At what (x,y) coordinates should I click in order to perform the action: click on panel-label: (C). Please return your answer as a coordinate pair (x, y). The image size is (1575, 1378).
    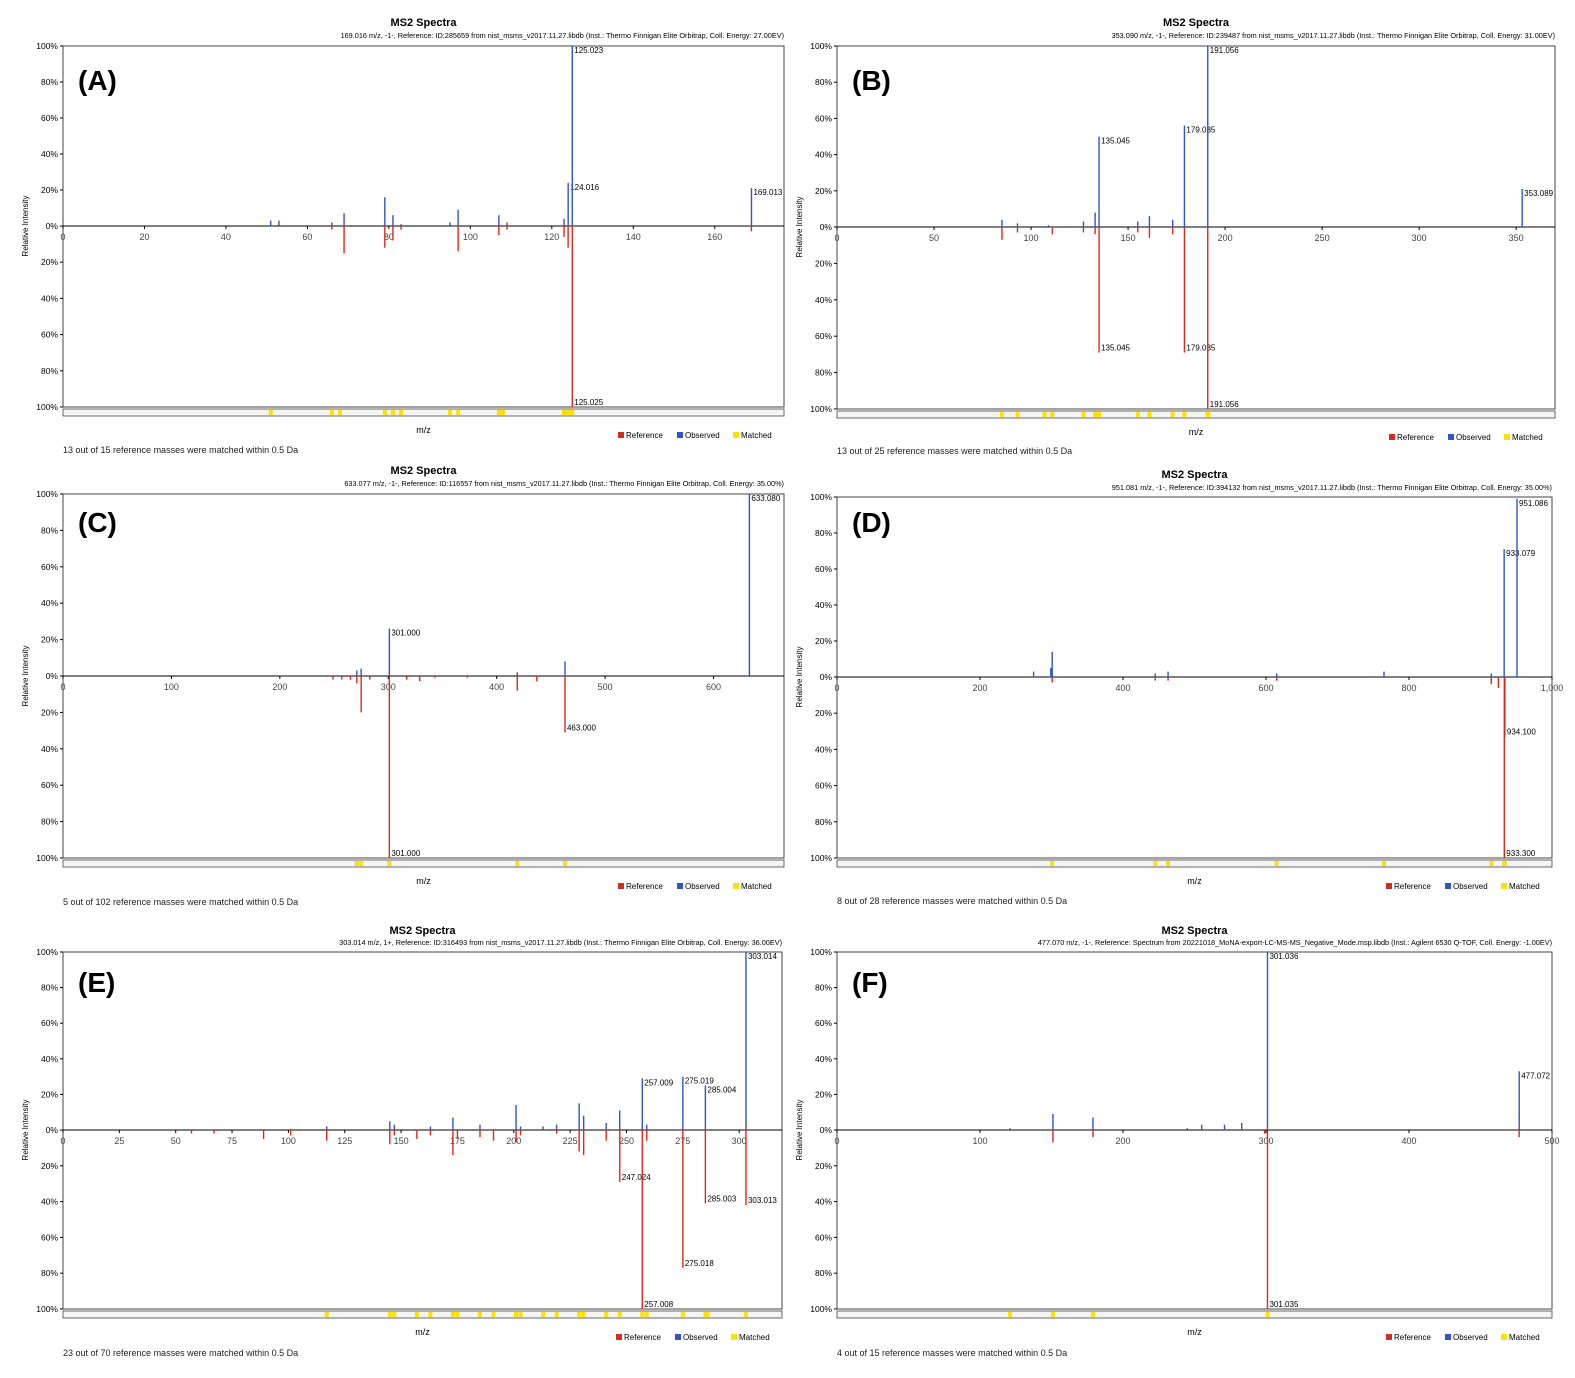
    Looking at the image, I should click on (97, 522).